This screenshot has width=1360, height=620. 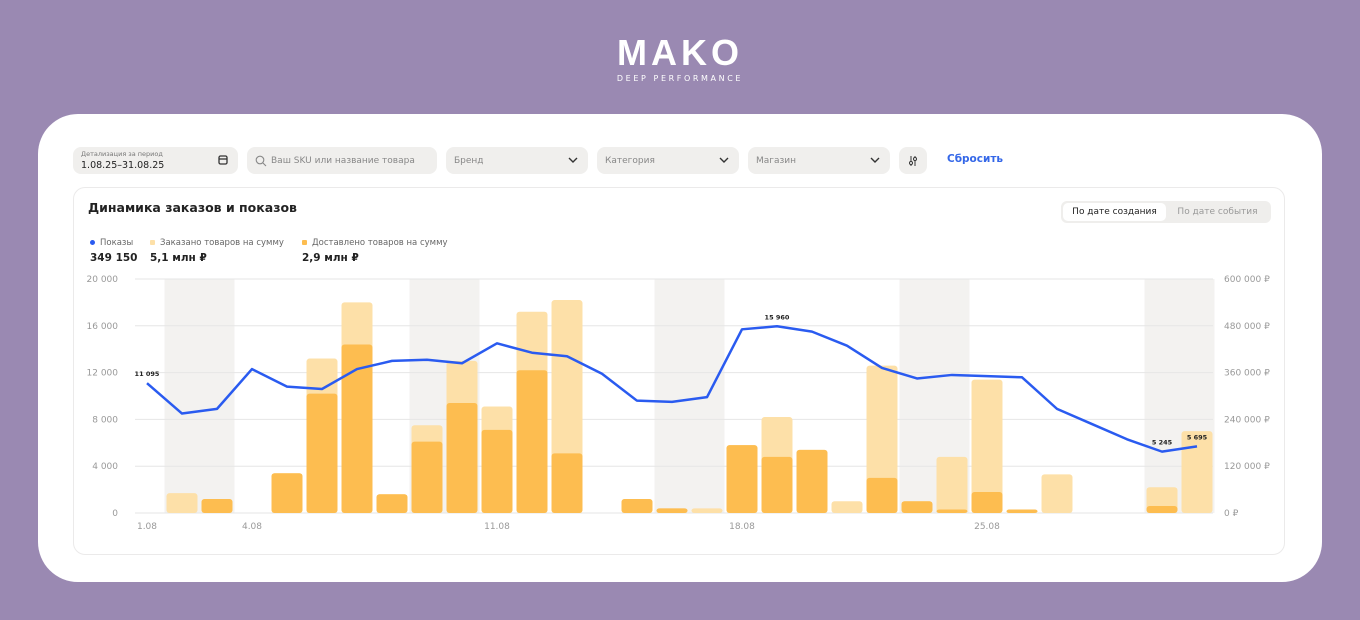 What do you see at coordinates (517, 160) in the screenshot?
I see `brand-select: Бренд` at bounding box center [517, 160].